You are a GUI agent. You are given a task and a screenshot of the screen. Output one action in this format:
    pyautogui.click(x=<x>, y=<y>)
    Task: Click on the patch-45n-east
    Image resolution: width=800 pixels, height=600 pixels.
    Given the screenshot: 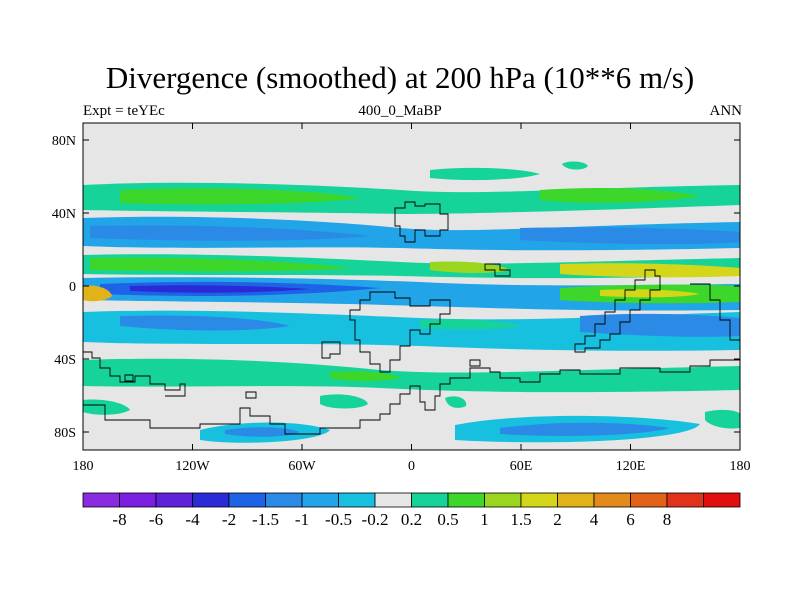 What is the action you would take?
    pyautogui.click(x=620, y=195)
    